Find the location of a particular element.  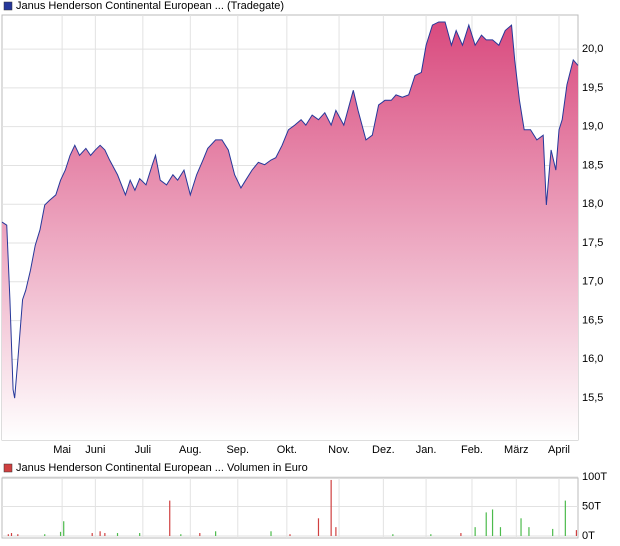

x-tick-label: Mai is located at coordinates (62, 450).